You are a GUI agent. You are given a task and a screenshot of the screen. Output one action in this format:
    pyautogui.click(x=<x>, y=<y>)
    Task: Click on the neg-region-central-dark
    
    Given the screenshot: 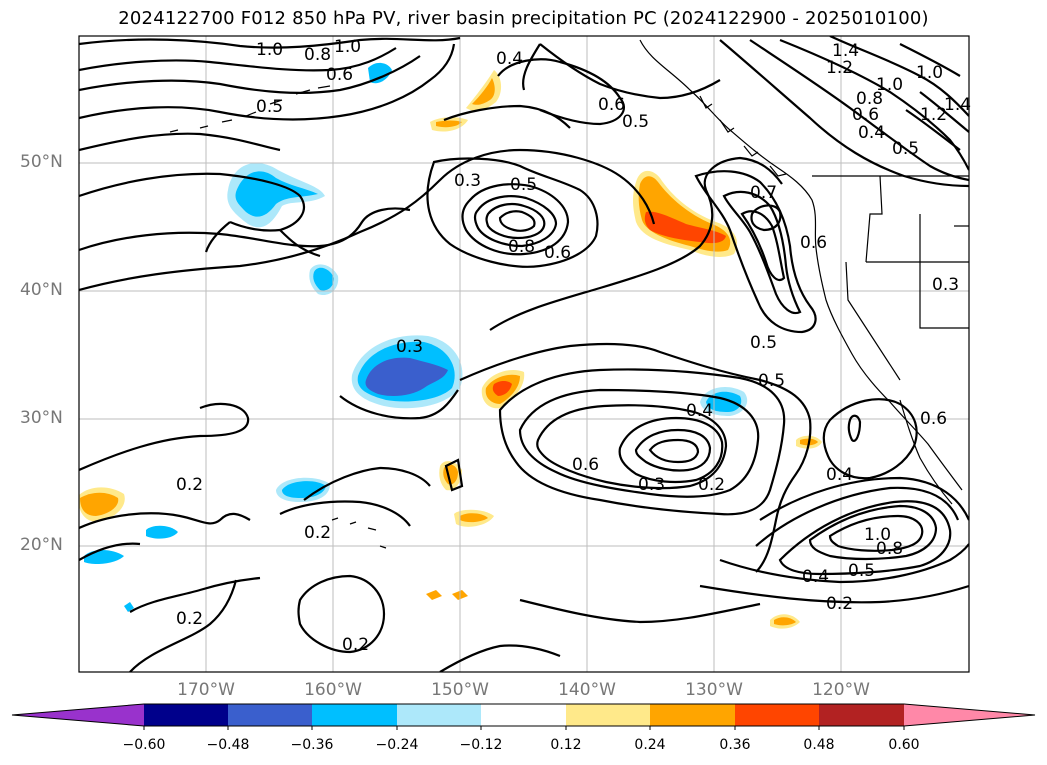 What is the action you would take?
    pyautogui.click(x=406, y=376)
    